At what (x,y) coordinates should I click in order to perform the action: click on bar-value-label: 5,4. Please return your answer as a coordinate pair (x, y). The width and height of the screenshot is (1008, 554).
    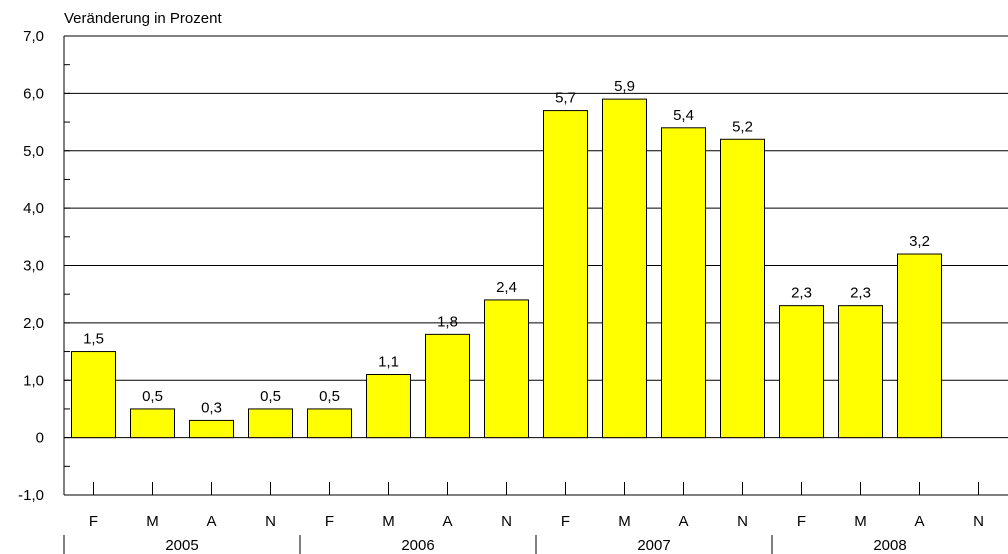
    Looking at the image, I should click on (683, 115).